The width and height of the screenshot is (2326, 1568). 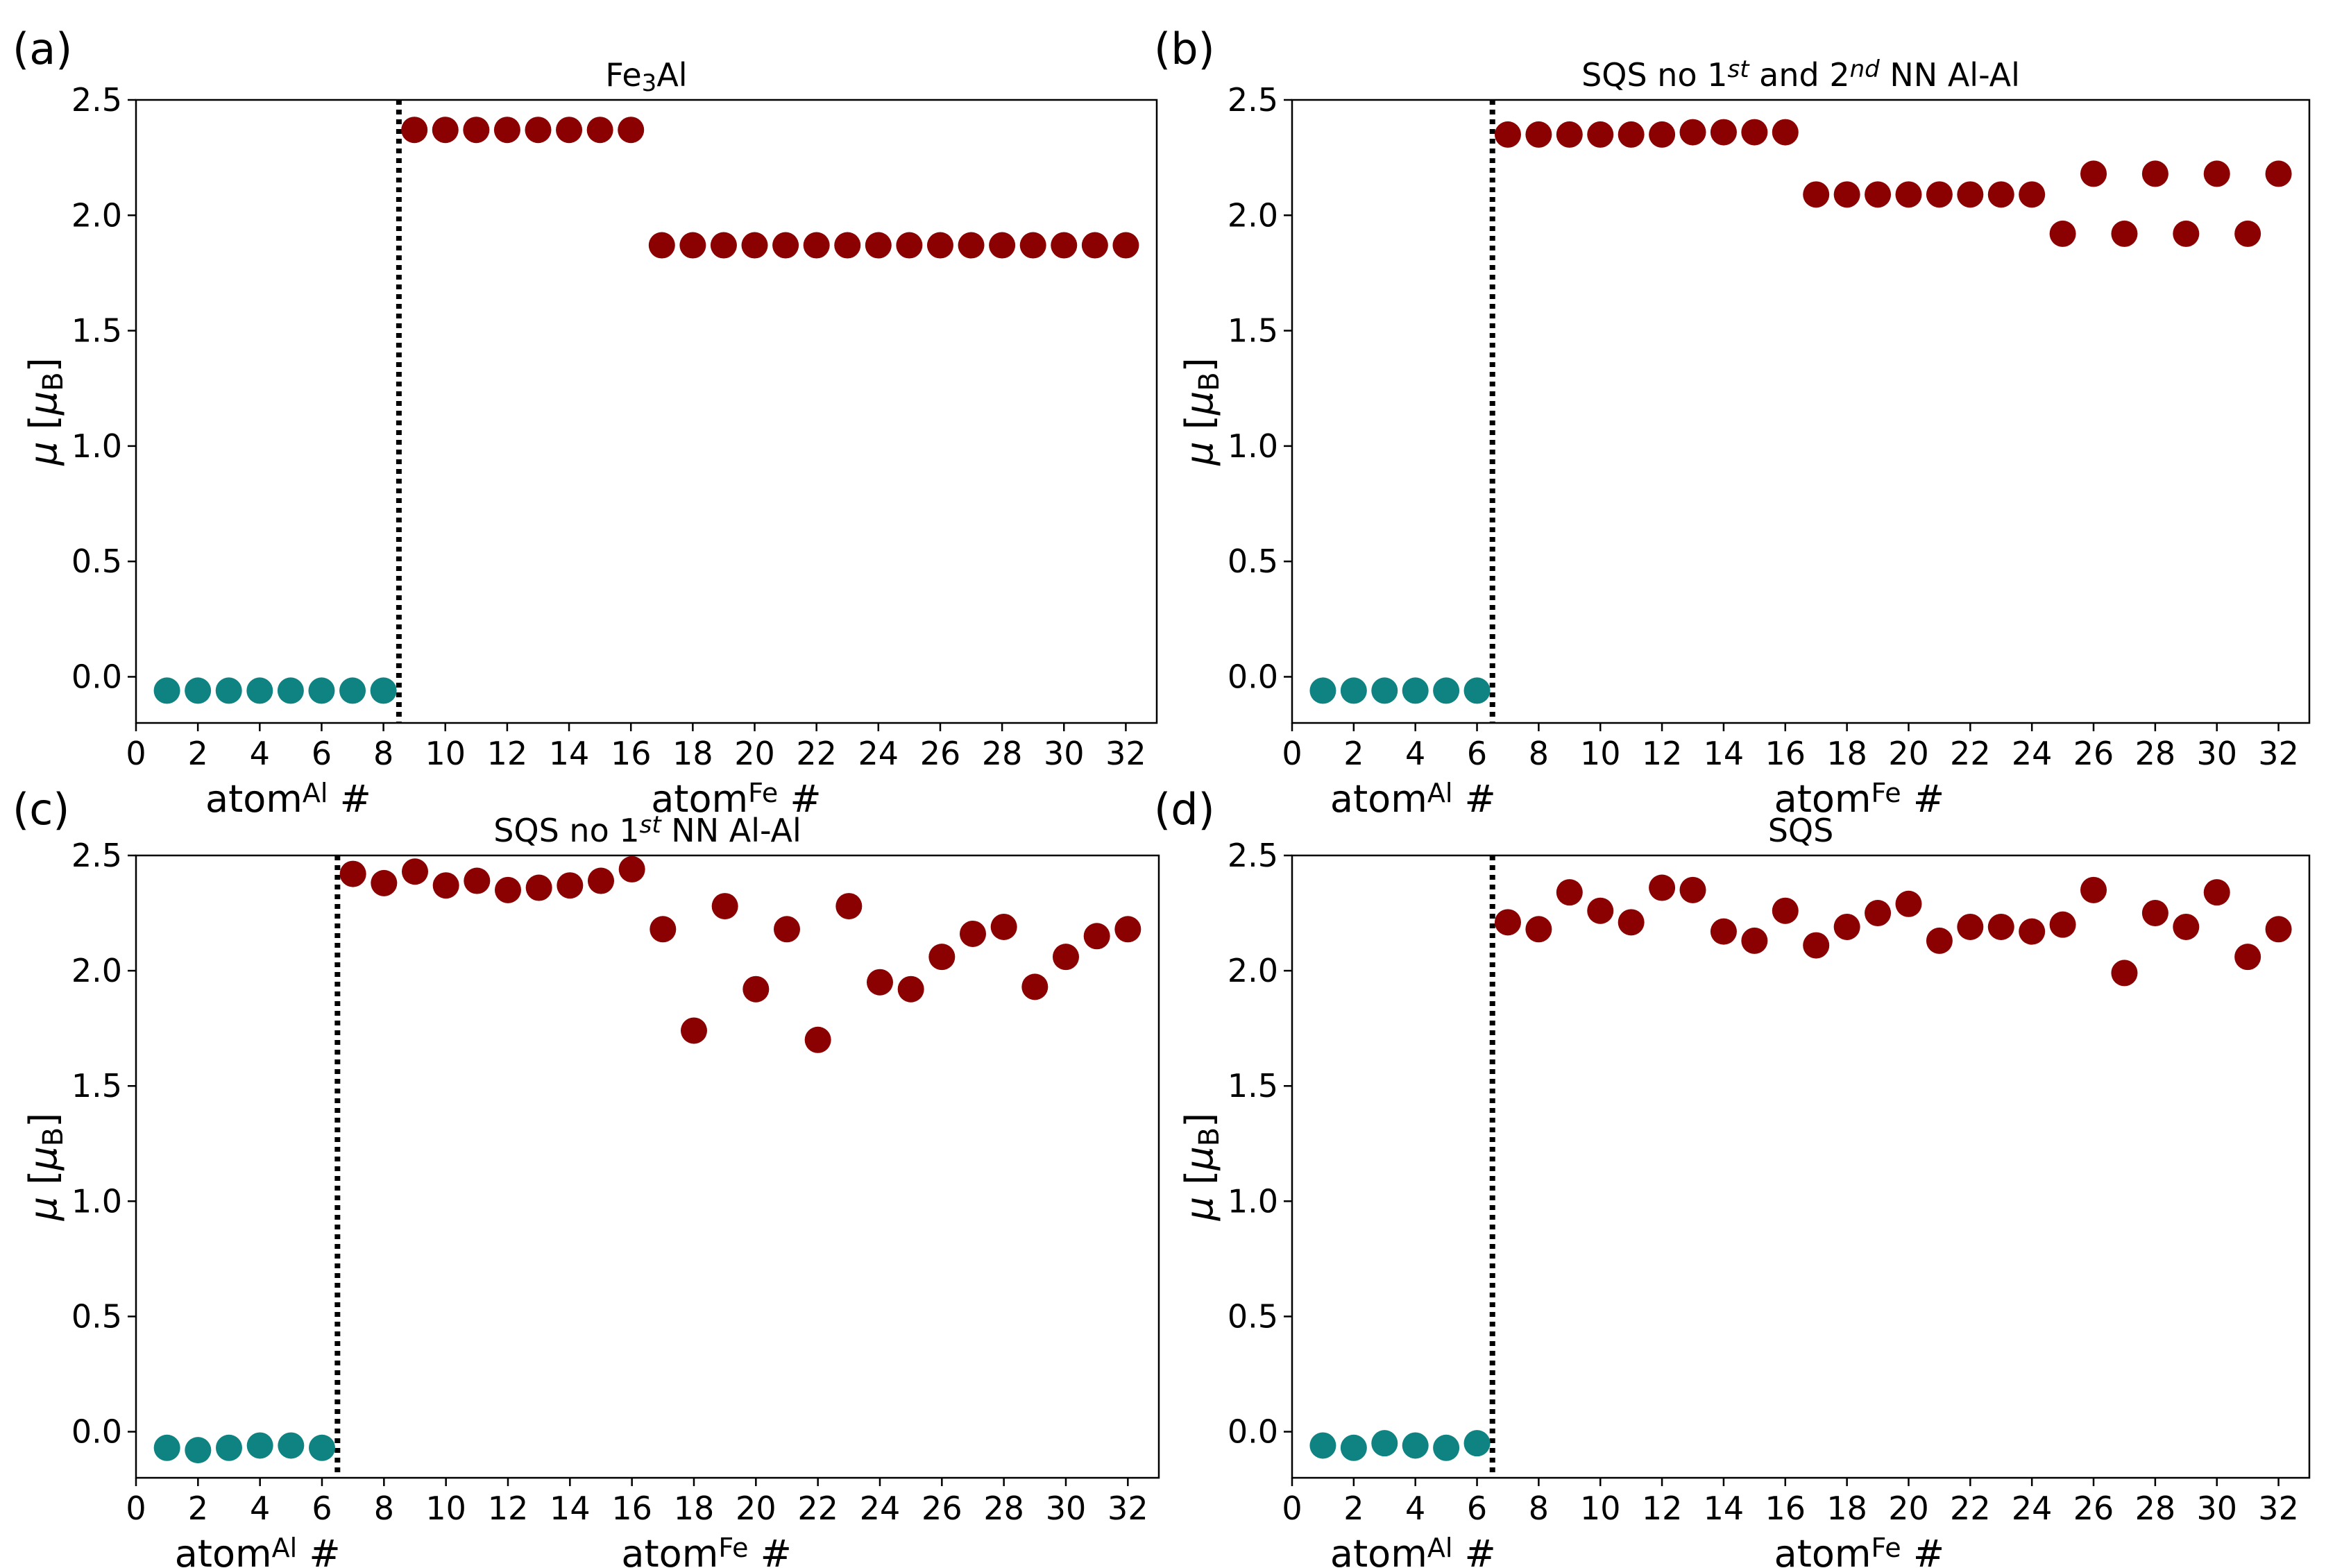 What do you see at coordinates (2155, 1508) in the screenshot?
I see `x-tick-label: 28` at bounding box center [2155, 1508].